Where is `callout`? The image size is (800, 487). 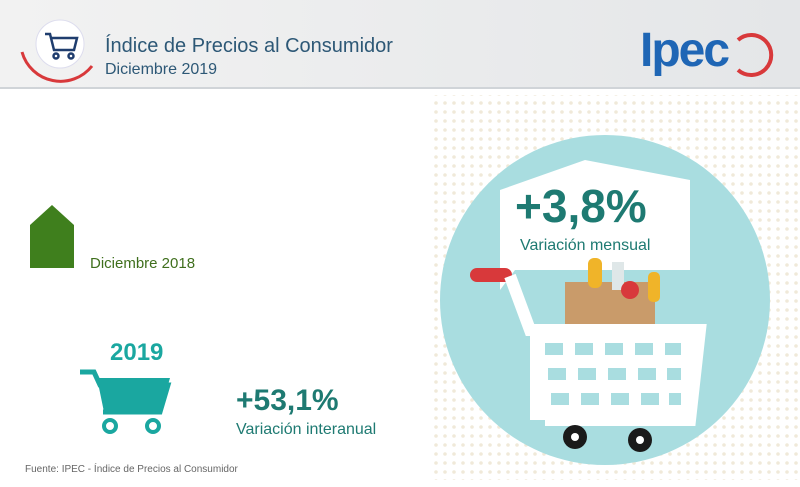 callout is located at coordinates (595, 225).